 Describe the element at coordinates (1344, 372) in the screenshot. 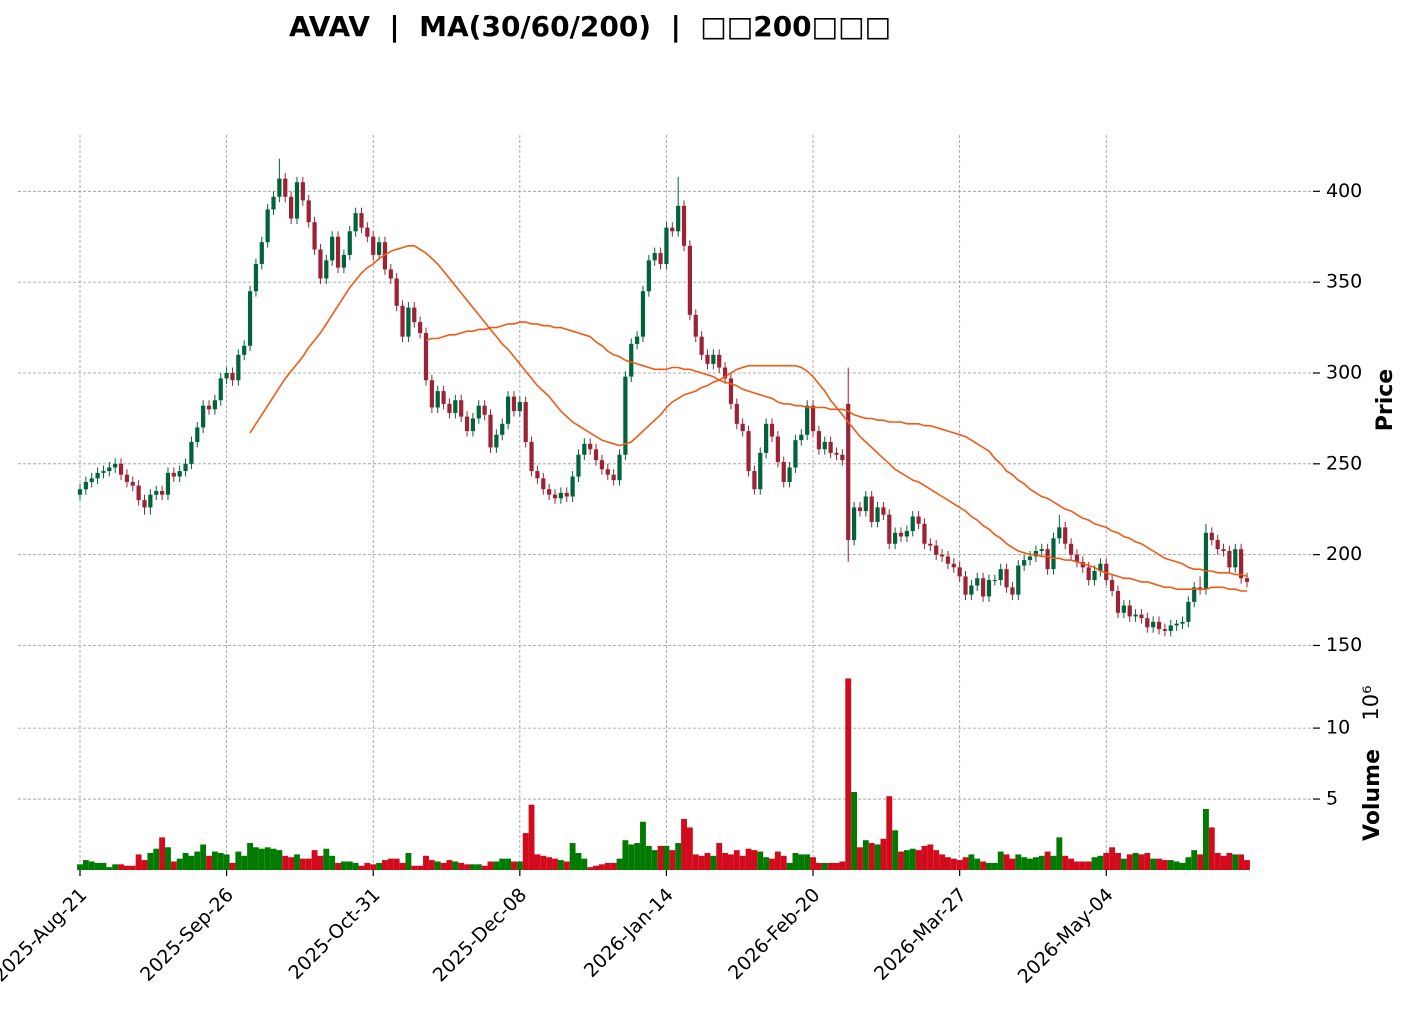

I see `y-tick-label: 300` at that location.